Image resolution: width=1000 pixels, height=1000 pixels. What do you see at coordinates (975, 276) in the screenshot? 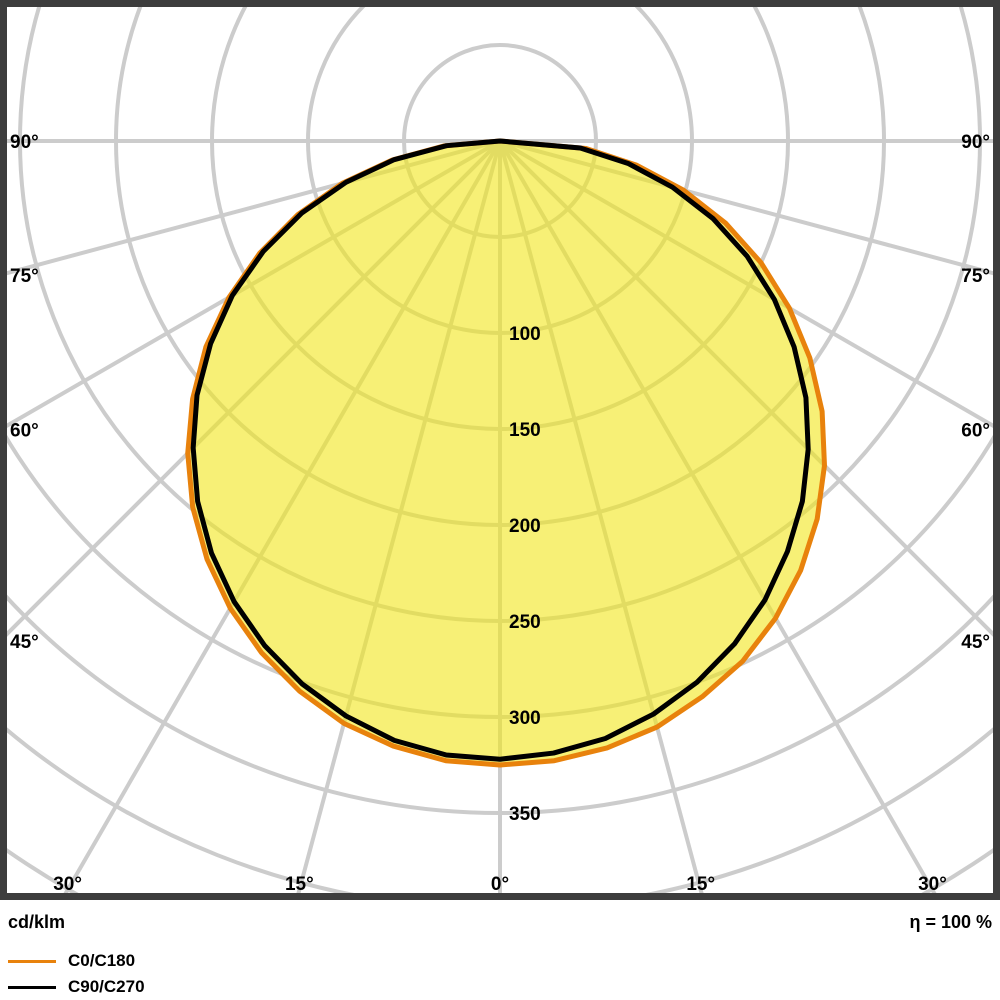
I see `angle-tick-label-right: 75°` at bounding box center [975, 276].